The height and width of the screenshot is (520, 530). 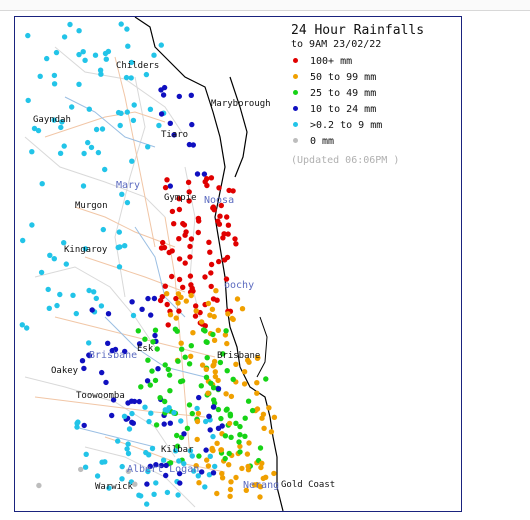 I want to click on place-gold-coast: Gold Coast, so click(x=308, y=485).